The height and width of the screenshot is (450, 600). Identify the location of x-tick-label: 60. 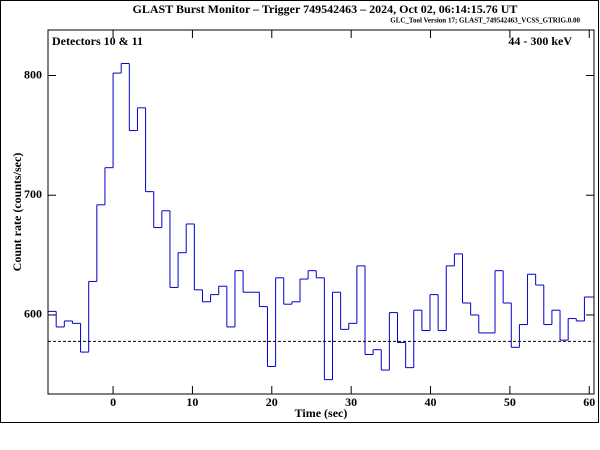
(589, 402).